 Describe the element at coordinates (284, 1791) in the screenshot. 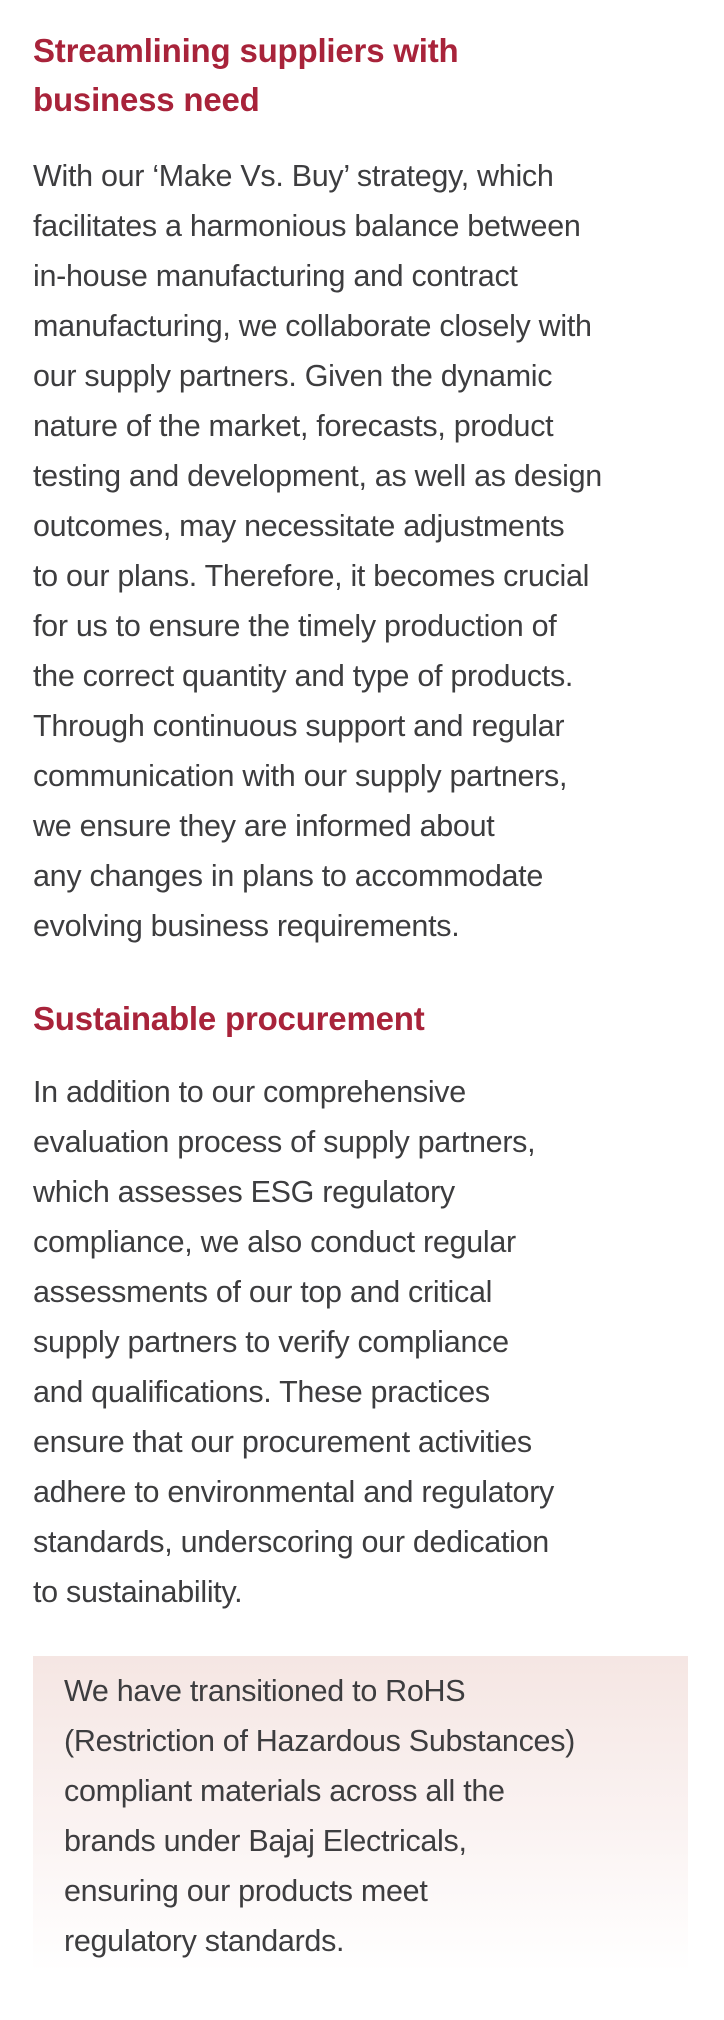

I see `callout-line: compliant materials across all the` at that location.